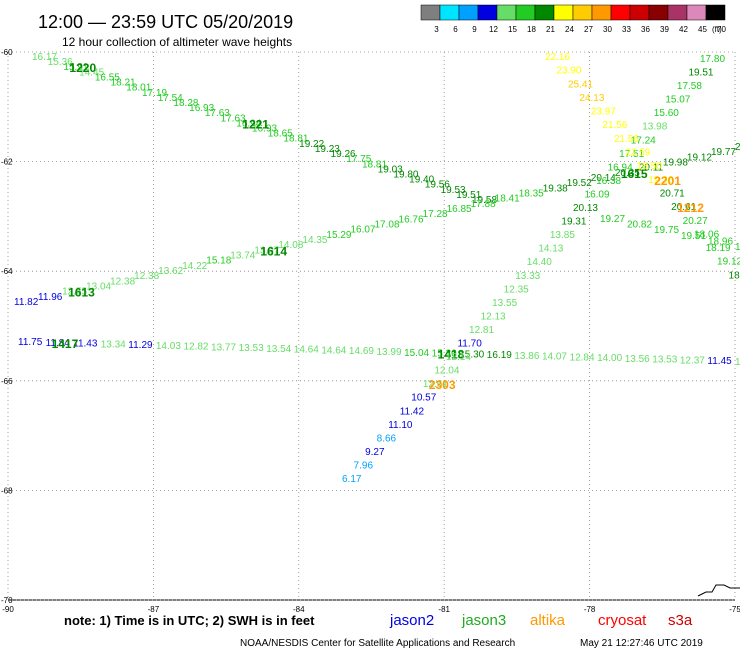 This screenshot has height=650, width=740. What do you see at coordinates (107, 77) in the screenshot?
I see `wave-height-value: 16.55` at bounding box center [107, 77].